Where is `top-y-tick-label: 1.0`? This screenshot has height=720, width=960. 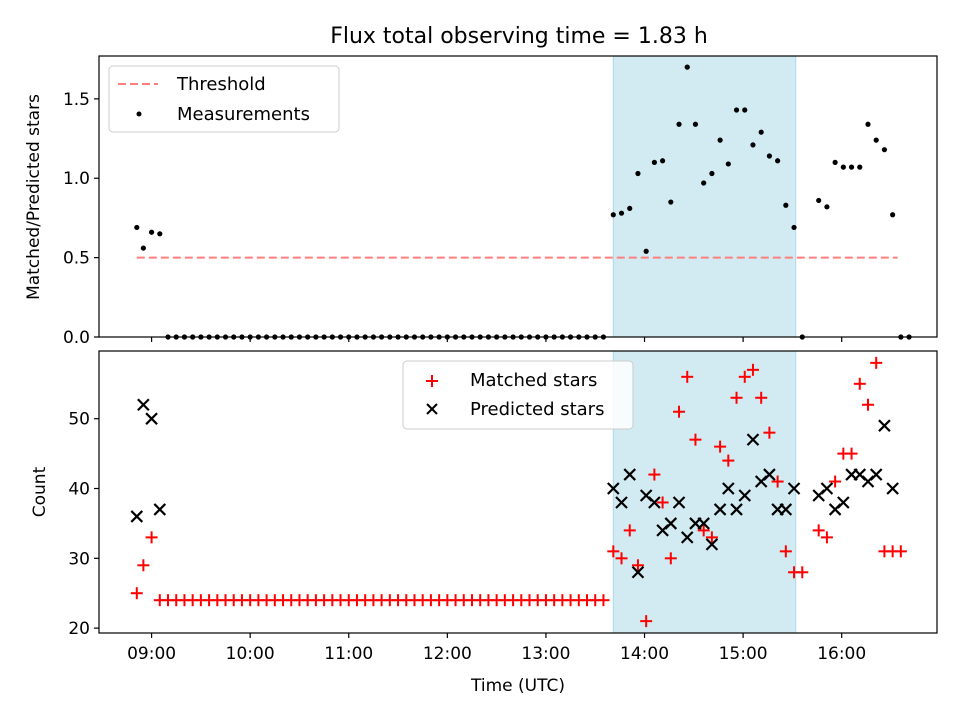
top-y-tick-label: 1.0 is located at coordinates (76, 179).